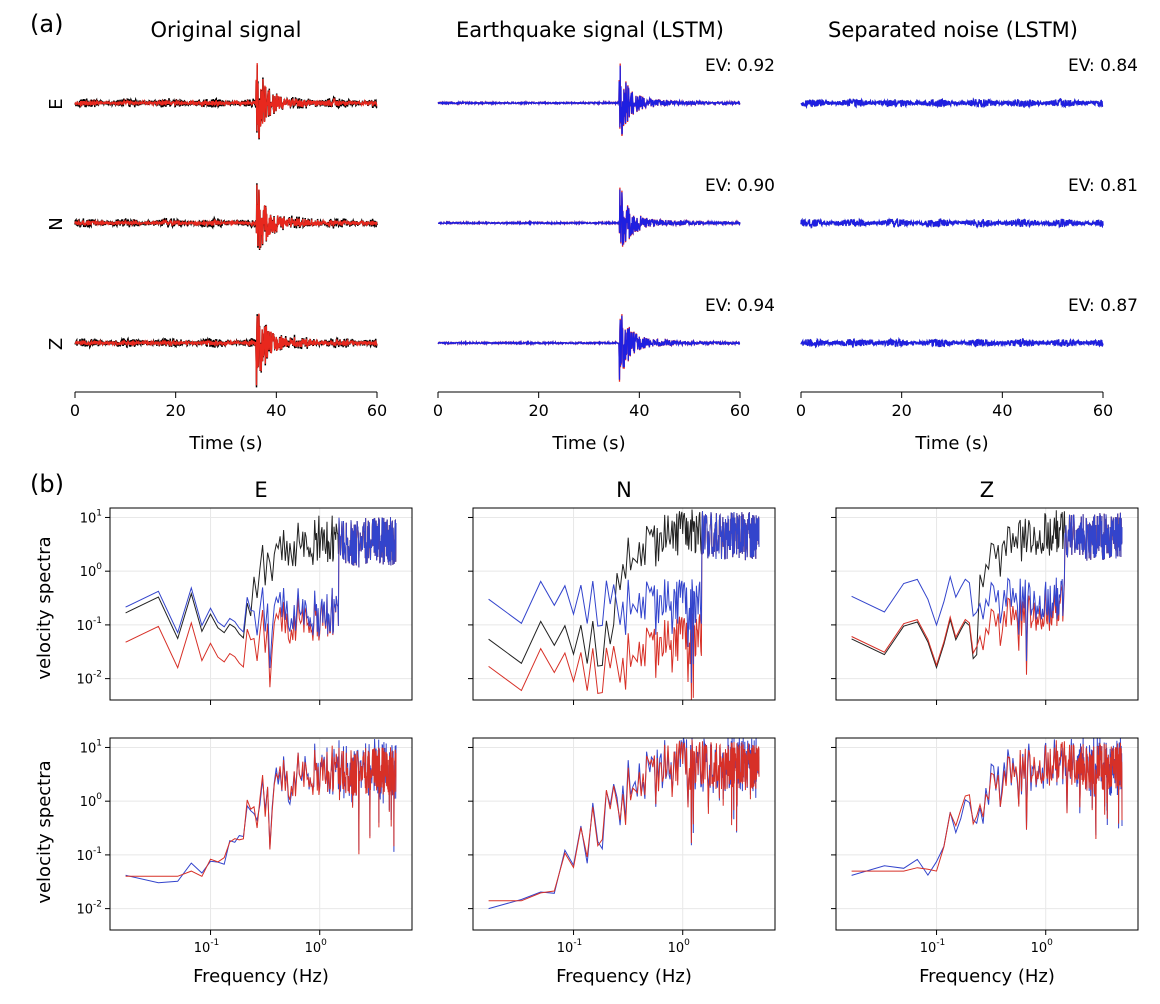 This screenshot has width=1160, height=1004. I want to click on spectra-xtick-label-E-row2-0.1: 10⁻¹, so click(207, 947).